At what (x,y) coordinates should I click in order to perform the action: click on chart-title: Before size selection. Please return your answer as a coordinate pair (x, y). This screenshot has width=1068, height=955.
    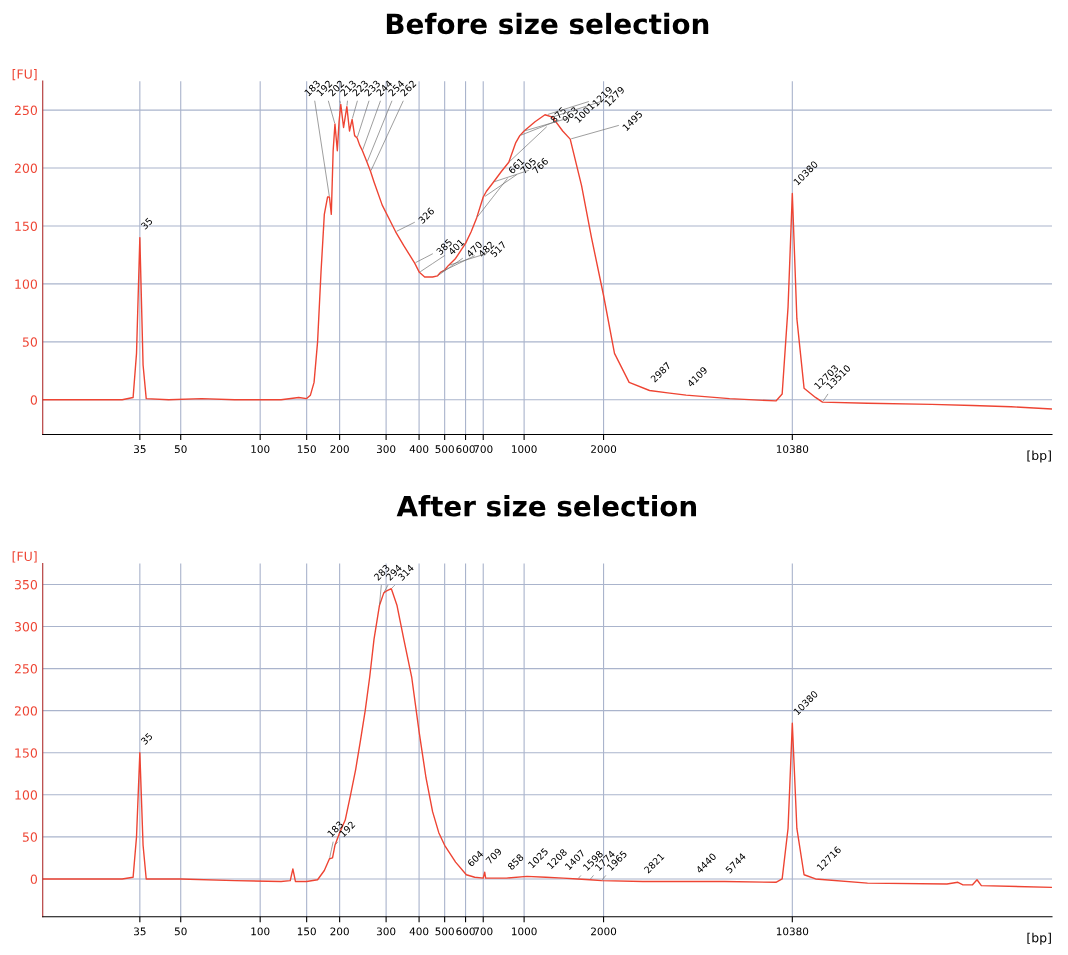
    Looking at the image, I should click on (547, 23).